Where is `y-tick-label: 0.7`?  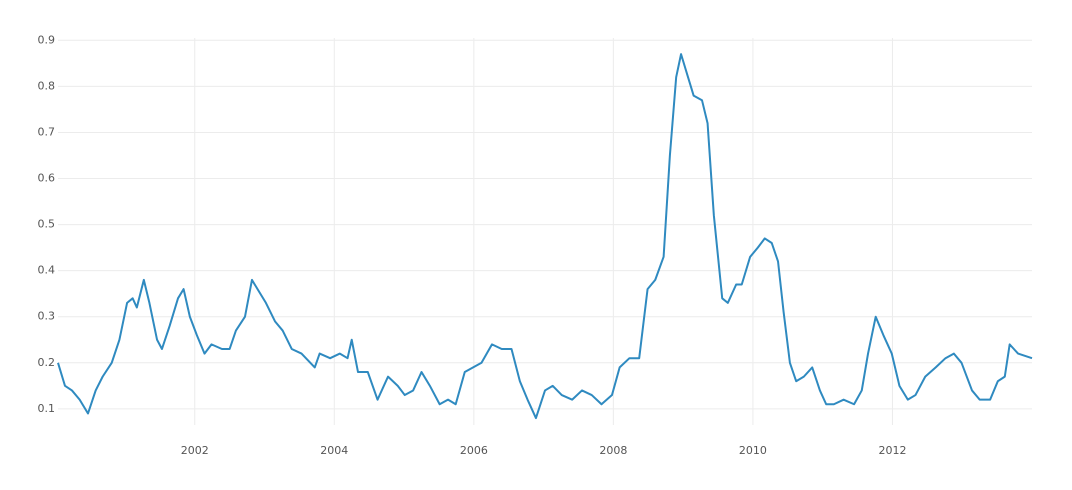 y-tick-label: 0.7 is located at coordinates (47, 131).